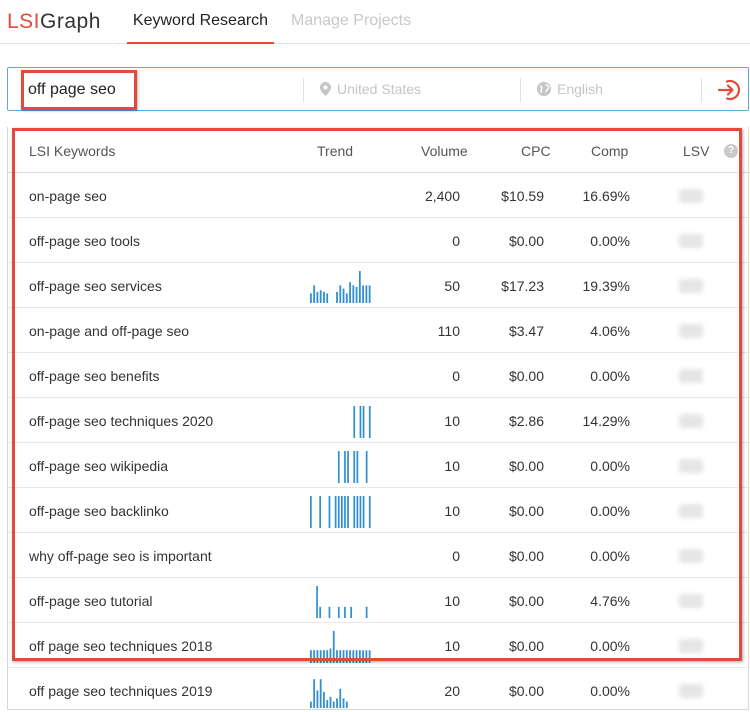  Describe the element at coordinates (99, 511) in the screenshot. I see `keyword-cell: off-page seo backlinko` at that location.